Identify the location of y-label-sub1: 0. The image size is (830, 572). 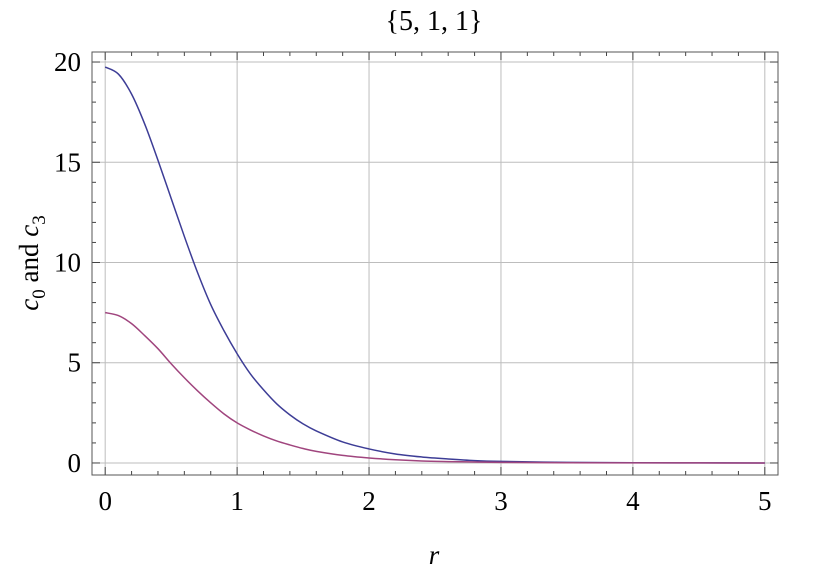
(39, 294).